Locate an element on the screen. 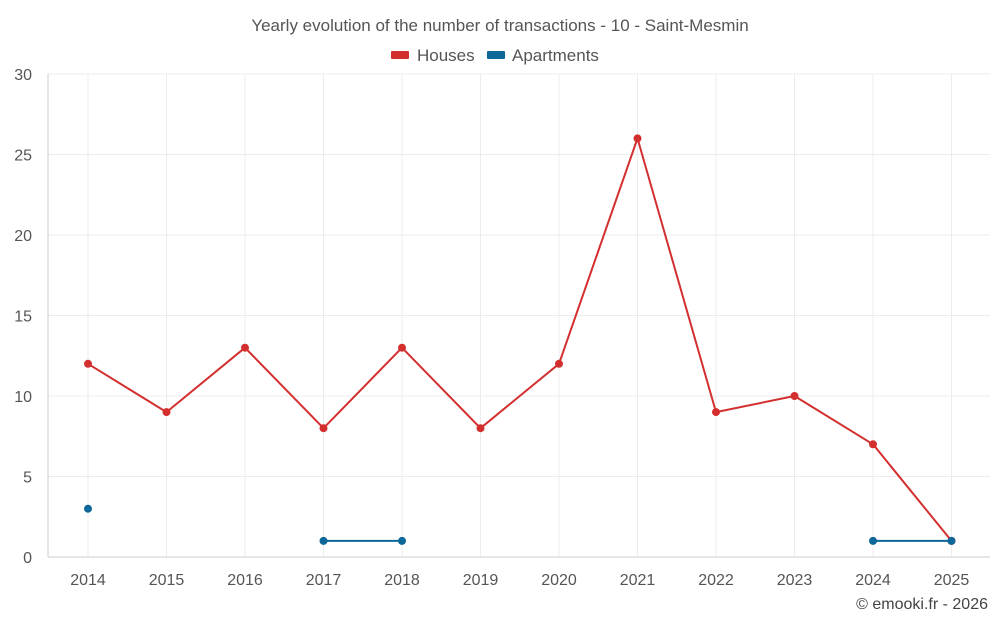  apartments-point-2017 is located at coordinates (323, 540).